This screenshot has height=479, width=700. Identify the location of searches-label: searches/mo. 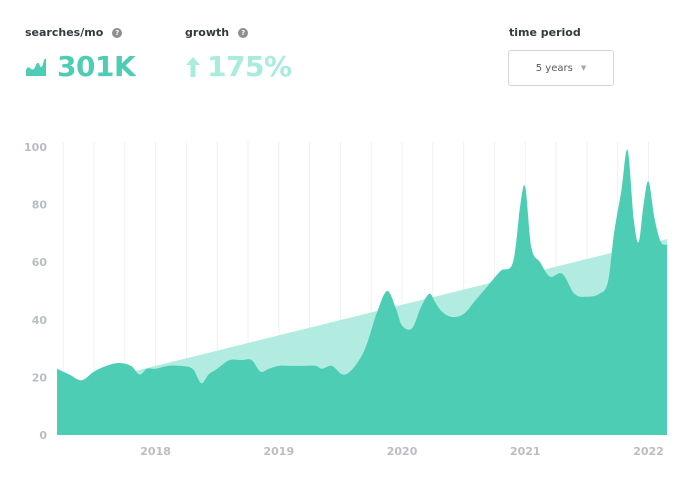
(64, 32).